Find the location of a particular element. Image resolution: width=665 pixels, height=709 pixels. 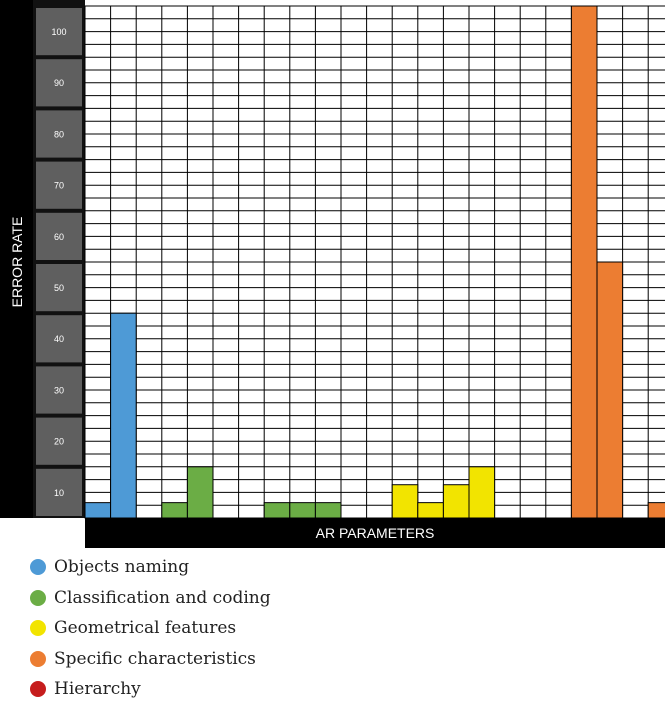

y-axis-band: 10 20 30 40 50 60 70 80 90 100 is located at coordinates (42, 259).